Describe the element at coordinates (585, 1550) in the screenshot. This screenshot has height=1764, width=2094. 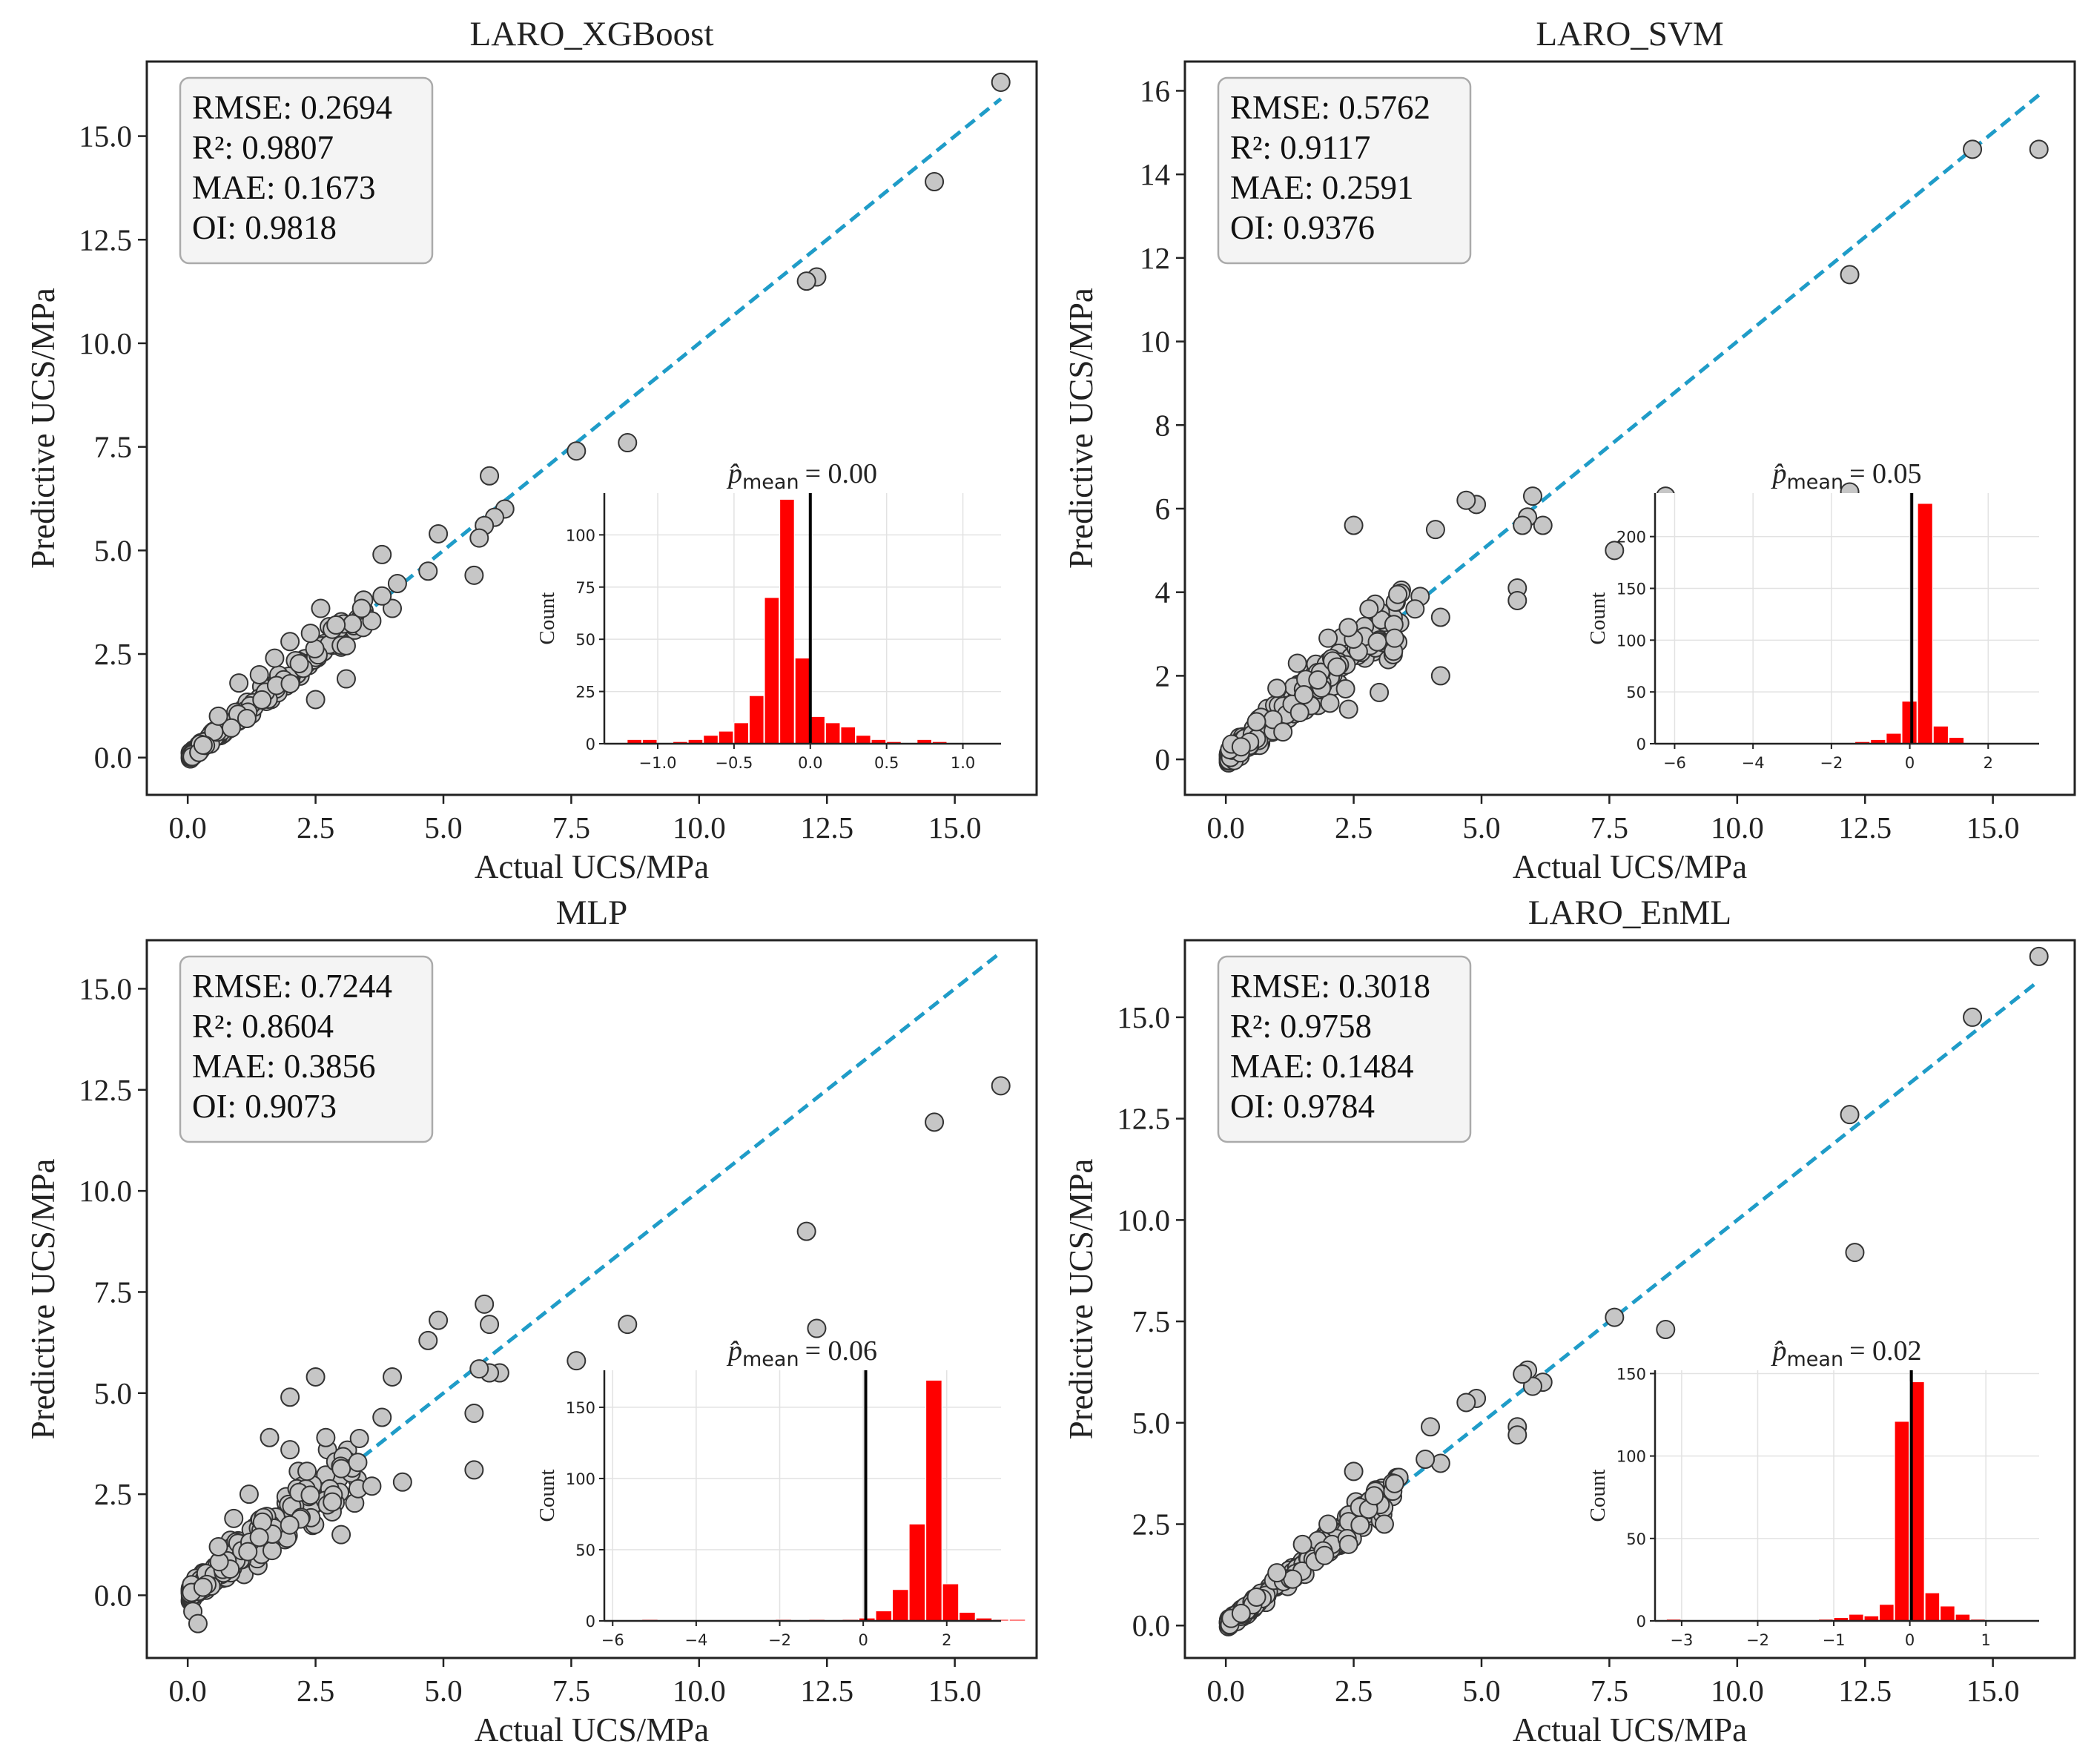
I see `inset-y-tick-label: 50` at that location.